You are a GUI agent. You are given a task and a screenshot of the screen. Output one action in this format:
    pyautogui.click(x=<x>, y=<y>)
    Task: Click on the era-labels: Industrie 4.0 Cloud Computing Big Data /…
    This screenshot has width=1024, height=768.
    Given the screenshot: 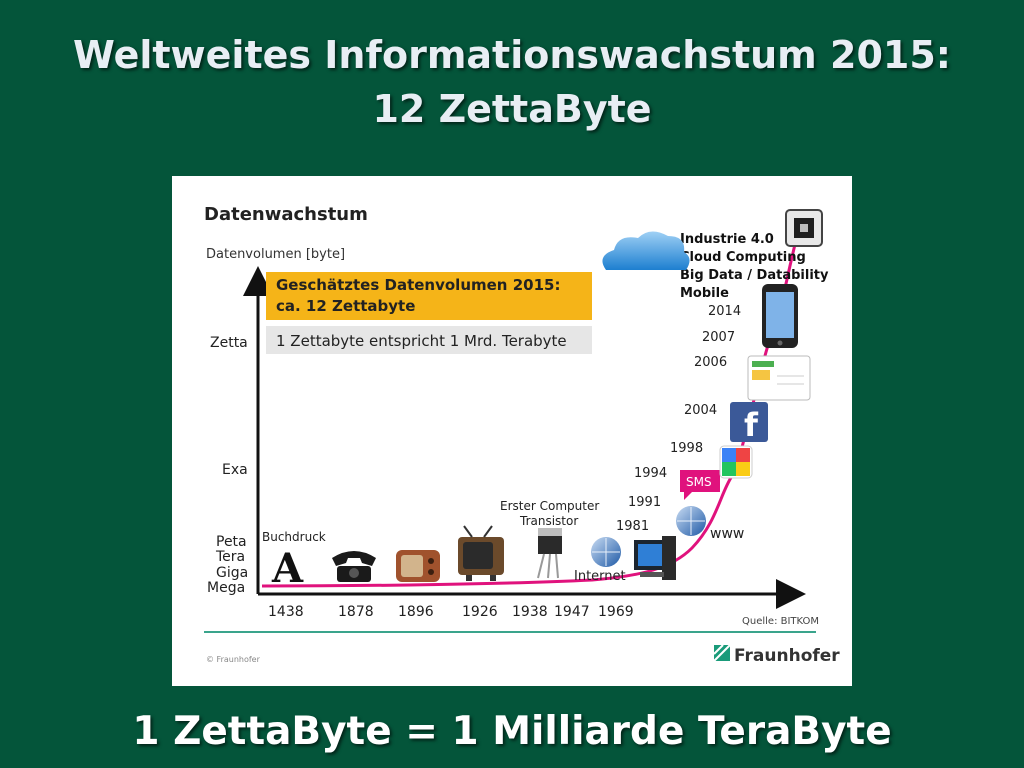 What is the action you would take?
    pyautogui.click(x=754, y=266)
    